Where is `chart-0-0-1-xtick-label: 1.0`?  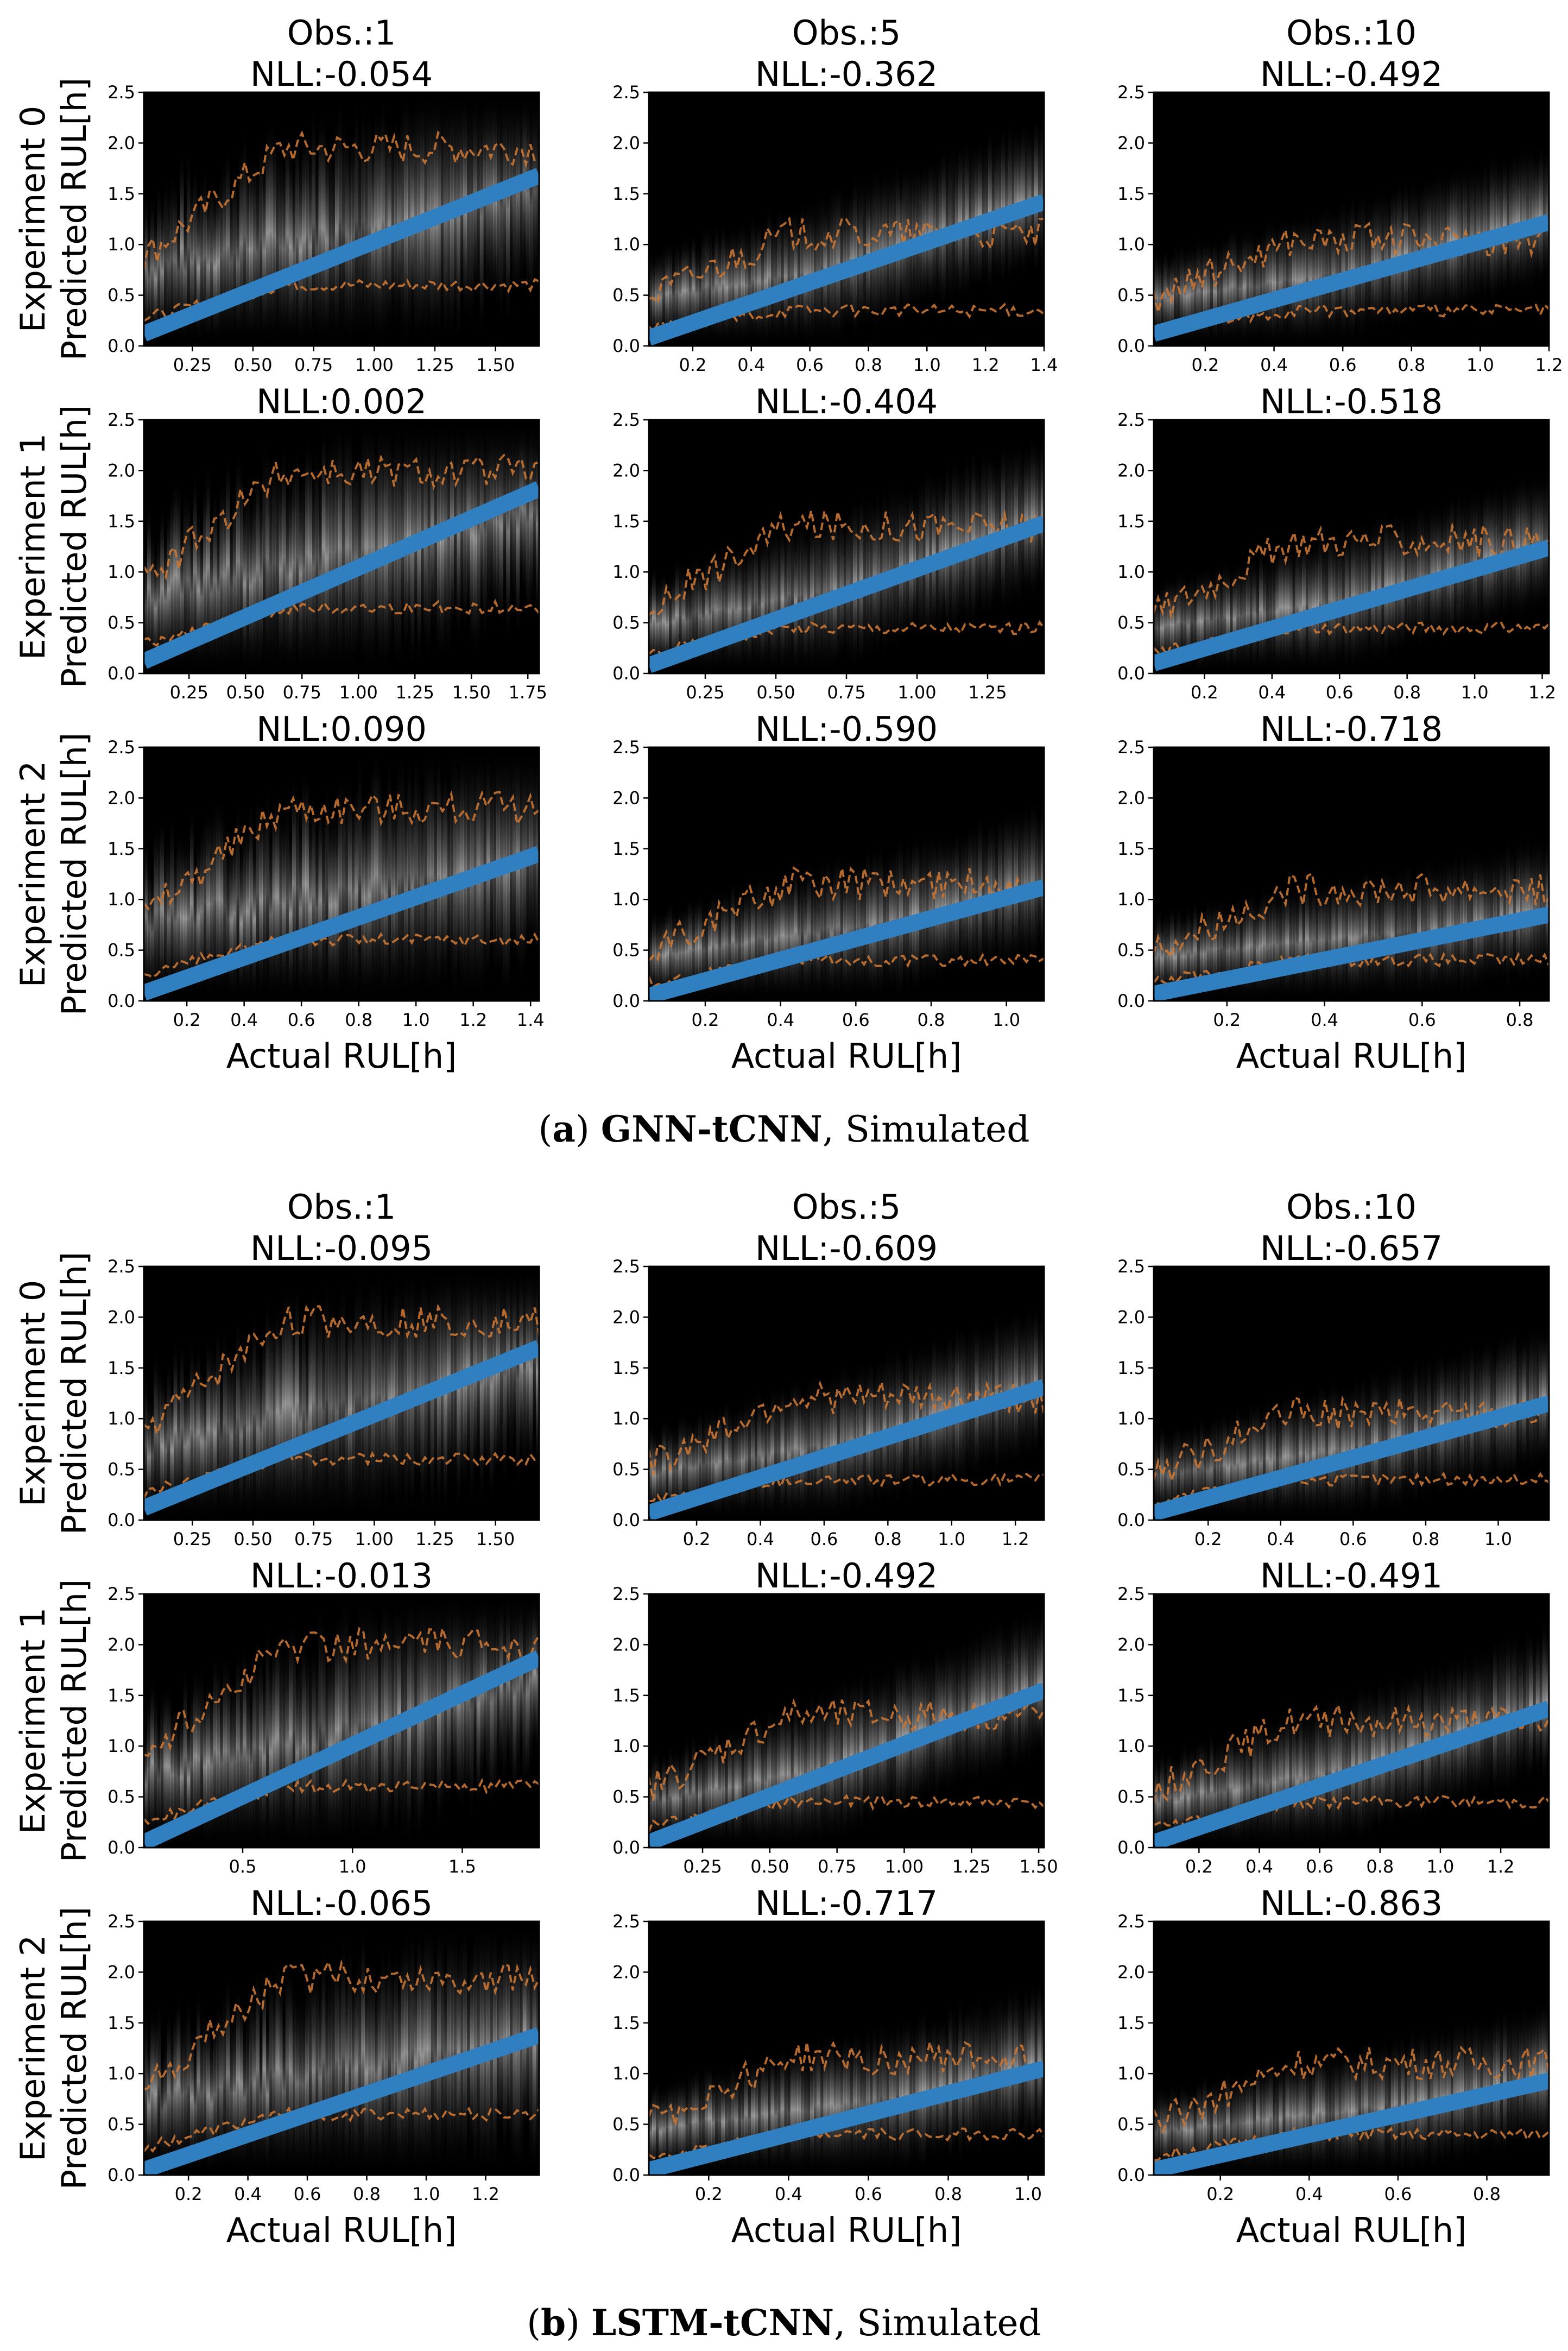
chart-0-0-1-xtick-label: 1.0 is located at coordinates (927, 365).